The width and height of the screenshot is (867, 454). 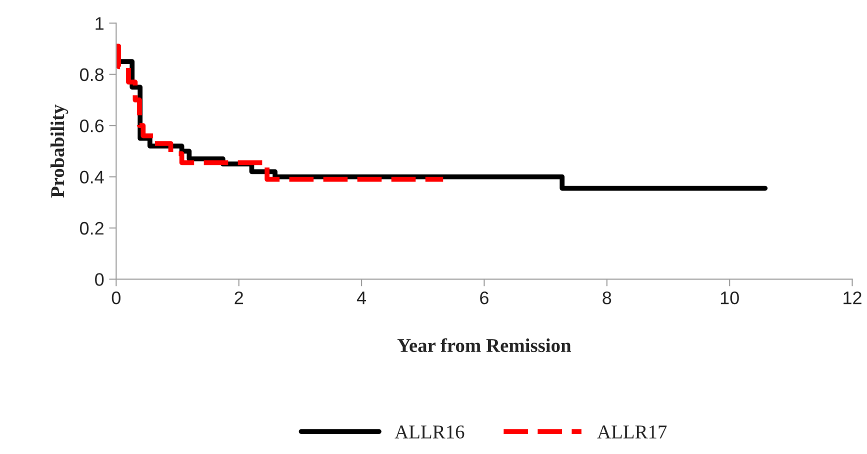 What do you see at coordinates (100, 23) in the screenshot?
I see `y-tick-label: 1` at bounding box center [100, 23].